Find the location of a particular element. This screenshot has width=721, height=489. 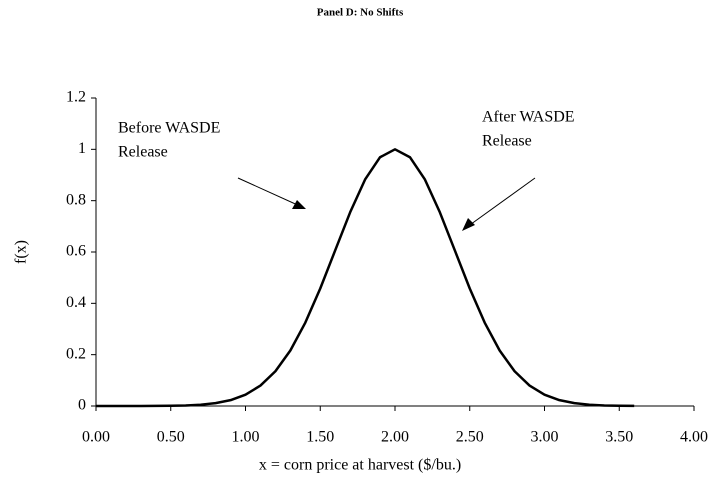

x-tick-label: 0.00 is located at coordinates (96, 437).